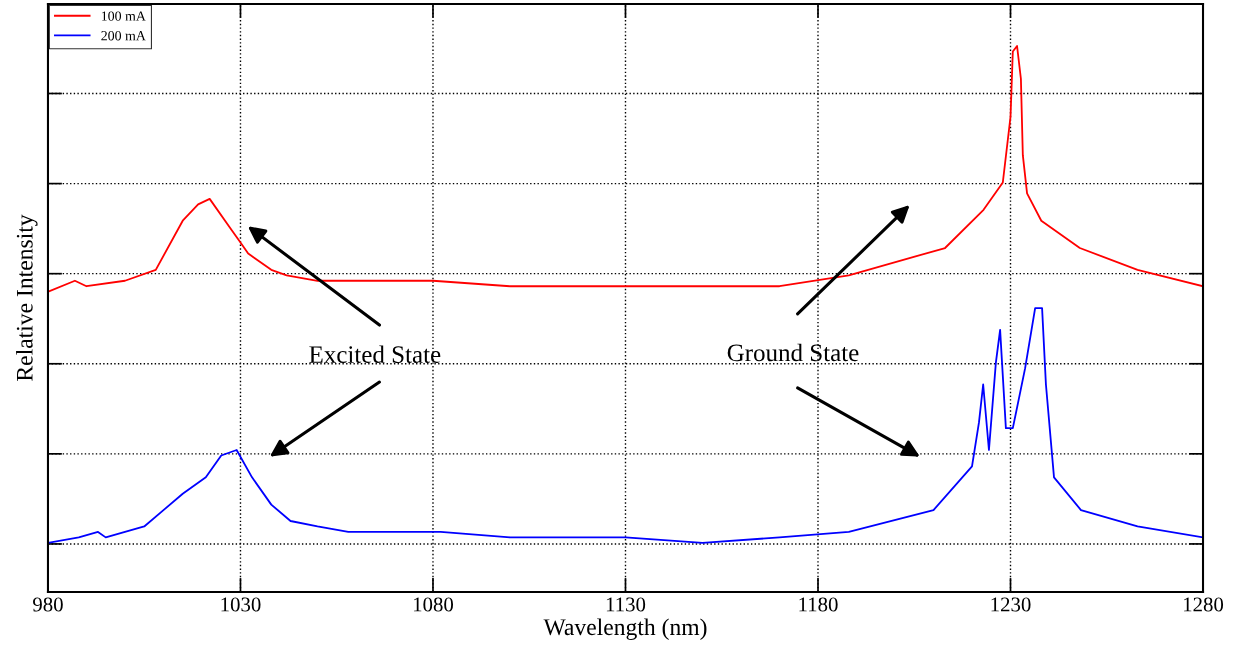  What do you see at coordinates (27, 297) in the screenshot?
I see `y-axis-title: Relative Intensity` at bounding box center [27, 297].